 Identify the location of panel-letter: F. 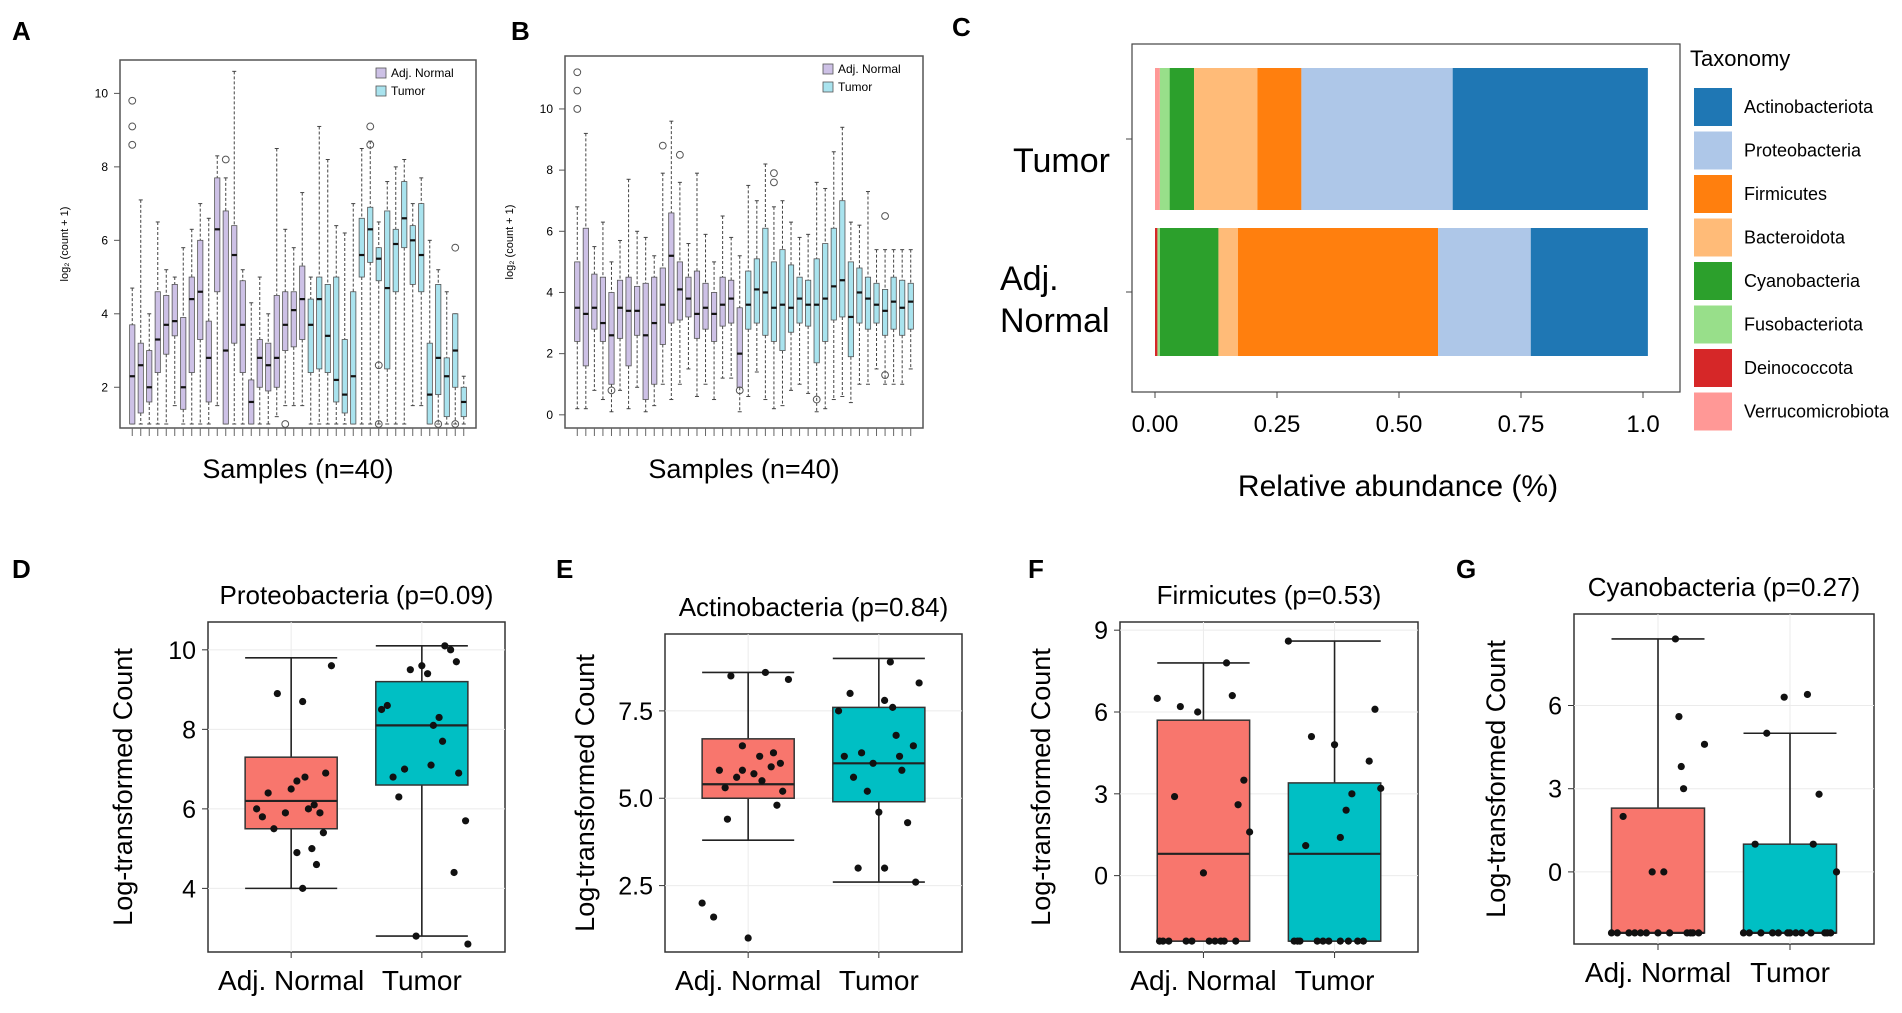
(1036, 569).